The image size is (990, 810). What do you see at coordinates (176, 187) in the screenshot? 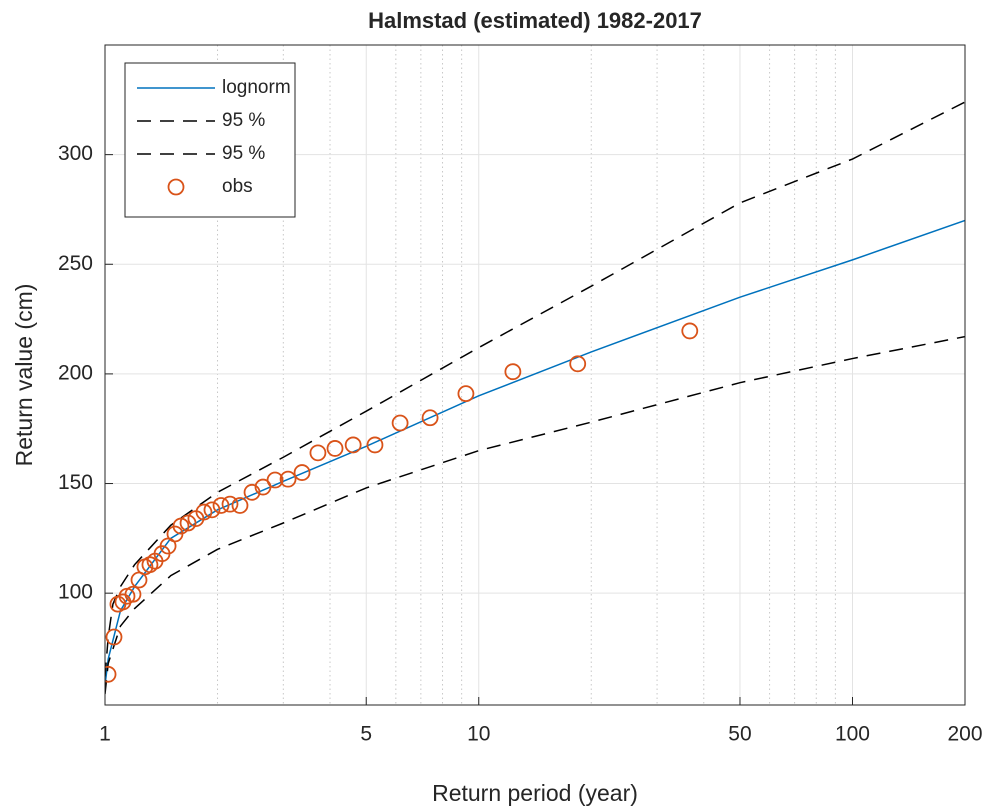
I see `legend-marker` at bounding box center [176, 187].